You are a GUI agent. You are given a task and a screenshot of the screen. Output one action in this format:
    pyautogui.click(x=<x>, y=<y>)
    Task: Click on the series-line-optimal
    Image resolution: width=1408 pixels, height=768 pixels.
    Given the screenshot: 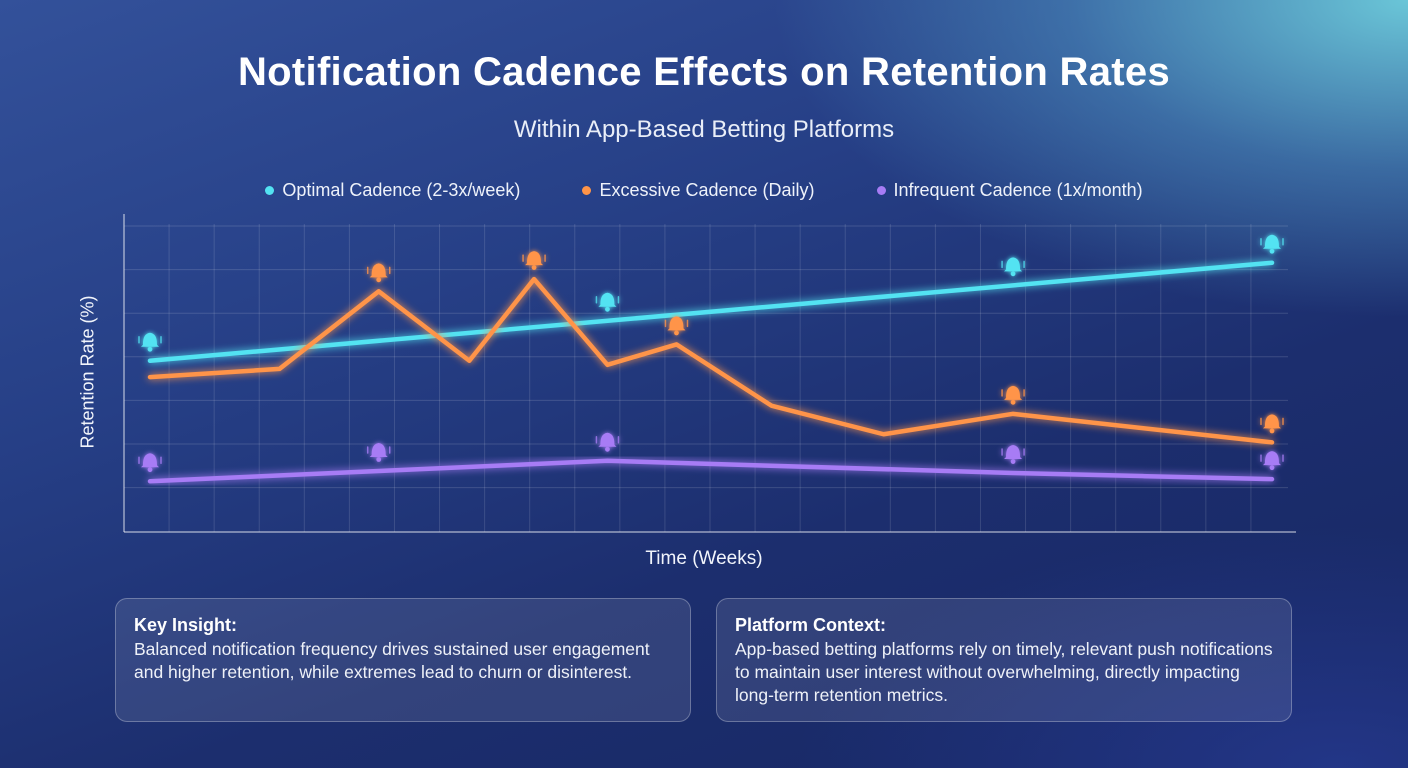 What is the action you would take?
    pyautogui.click(x=711, y=311)
    